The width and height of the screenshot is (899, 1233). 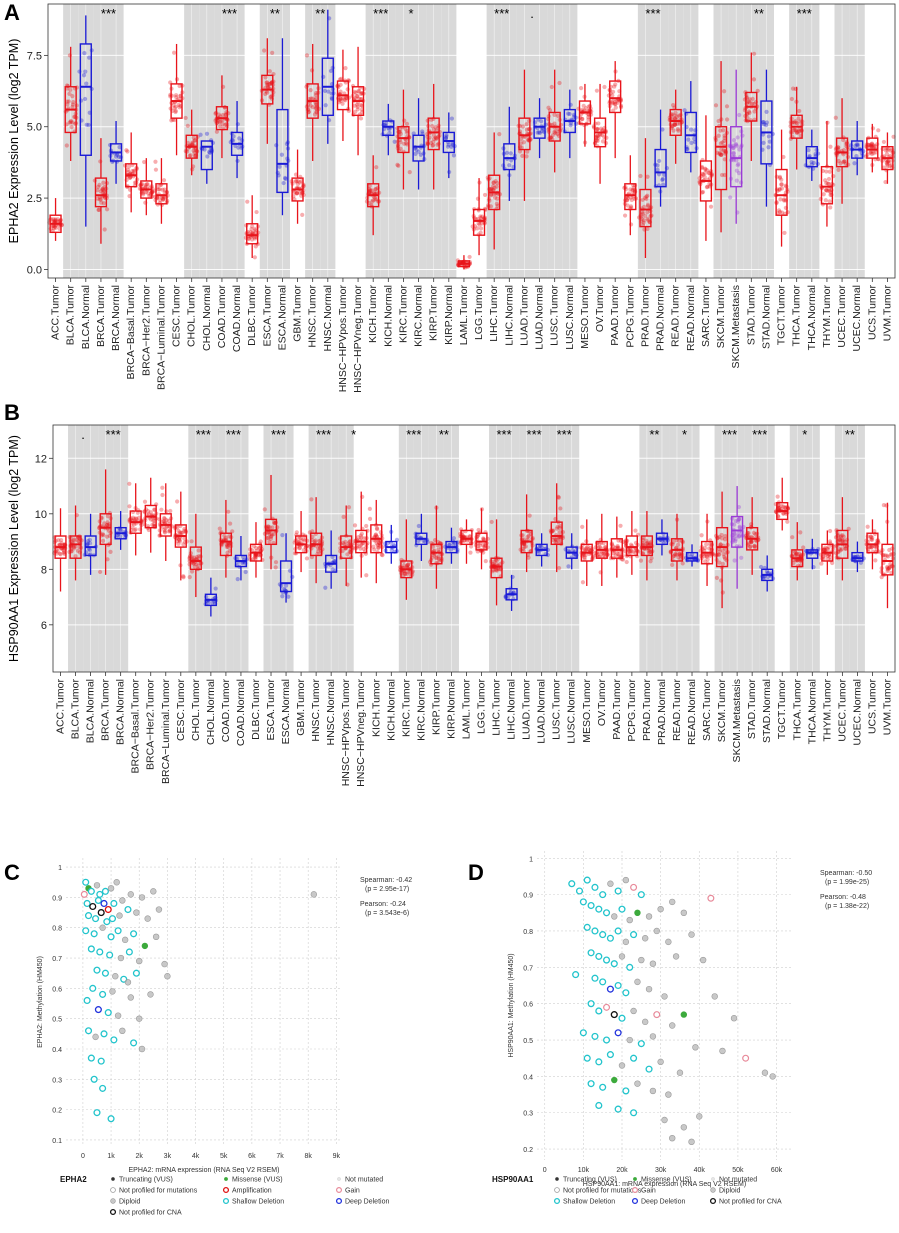 What do you see at coordinates (782, 504) in the screenshot?
I see `box-TGCT.Tumor` at bounding box center [782, 504].